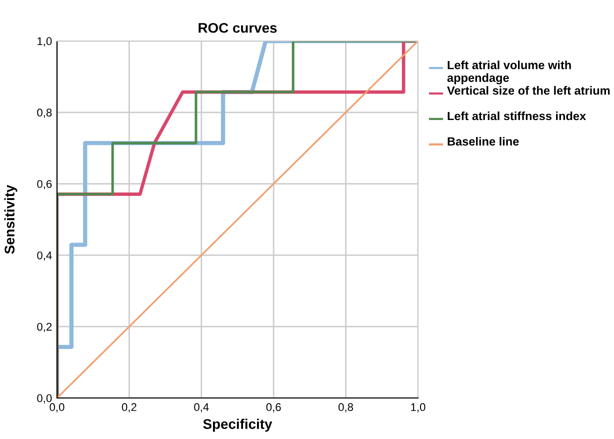  Describe the element at coordinates (517, 116) in the screenshot. I see `legend-label: Left atrial stiffness index` at that location.